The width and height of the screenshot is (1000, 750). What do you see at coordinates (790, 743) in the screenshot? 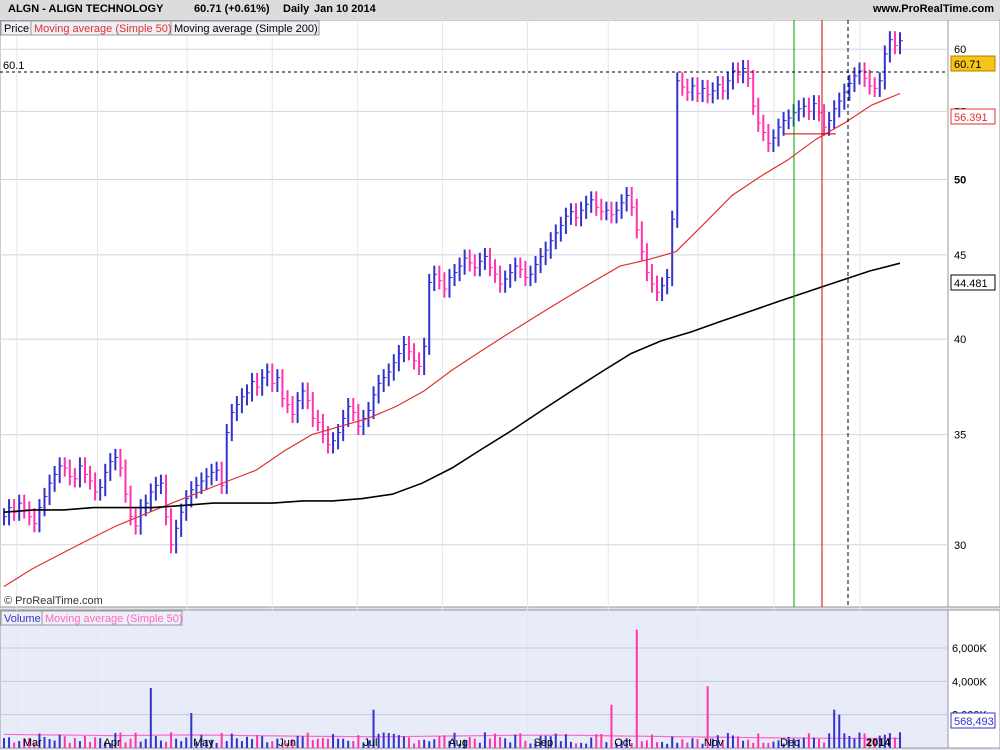
I see `month-label: Dec` at bounding box center [790, 743].